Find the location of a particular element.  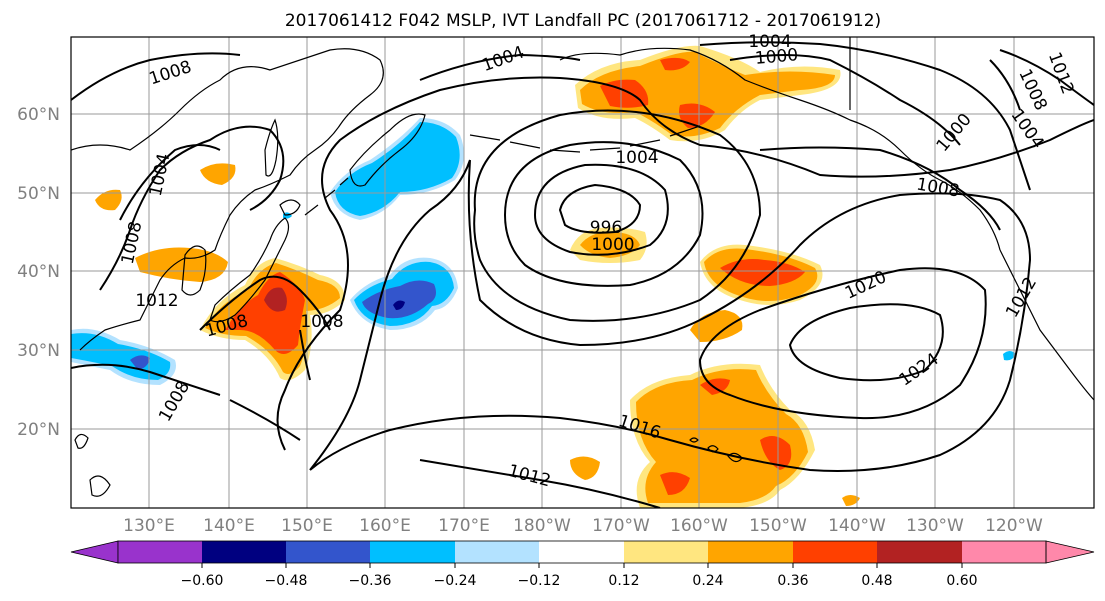

latitude-labels: 60°N 50°N 40°N 30°N 20°N is located at coordinates (38, 272).